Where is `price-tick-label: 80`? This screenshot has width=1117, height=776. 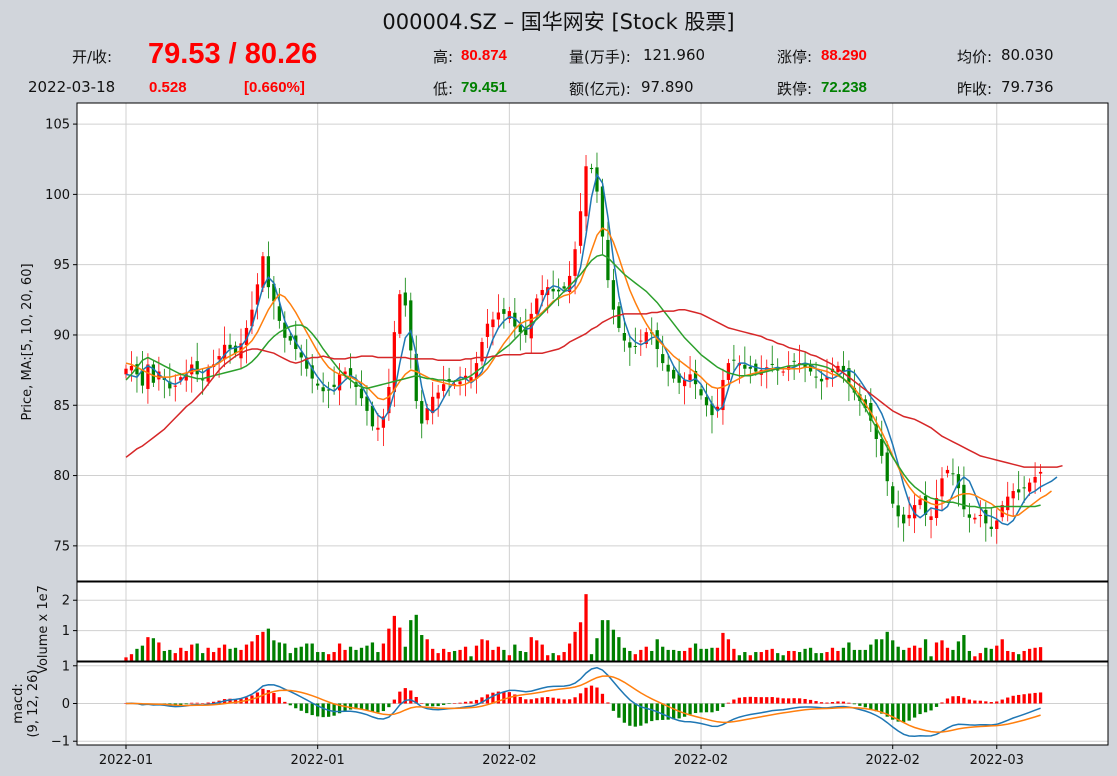
price-tick-label: 80 is located at coordinates (61, 476).